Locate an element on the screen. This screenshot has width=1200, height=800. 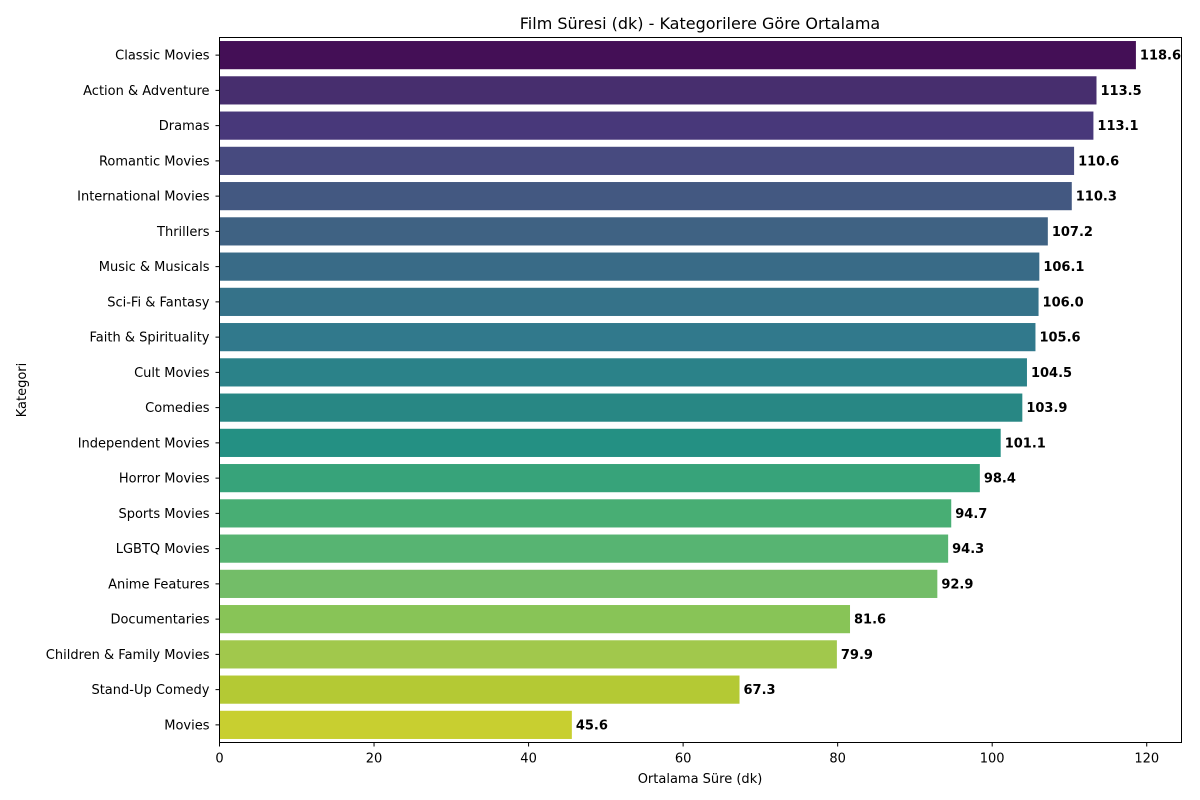
bar-value-label: 104.5 is located at coordinates (1051, 373).